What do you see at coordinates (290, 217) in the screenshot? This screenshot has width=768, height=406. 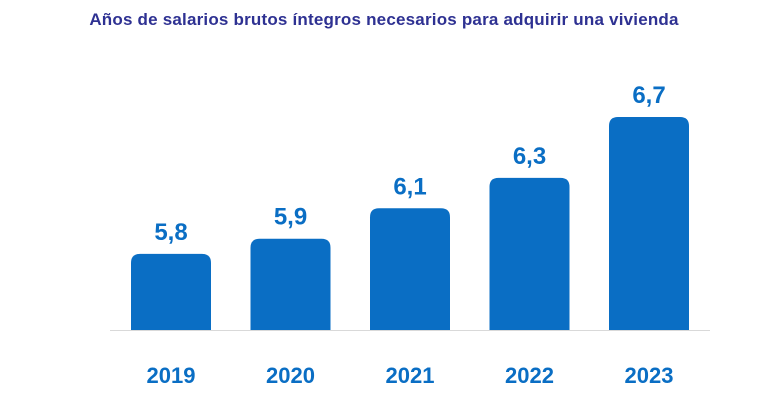 I see `value-label-2020: 5,9` at bounding box center [290, 217].